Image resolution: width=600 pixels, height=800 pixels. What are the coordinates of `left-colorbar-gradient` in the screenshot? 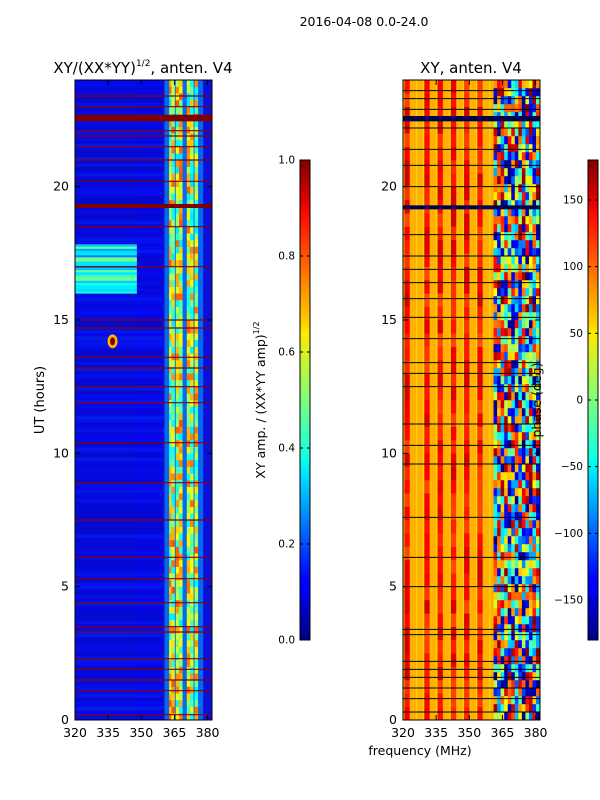 It's located at (305, 400).